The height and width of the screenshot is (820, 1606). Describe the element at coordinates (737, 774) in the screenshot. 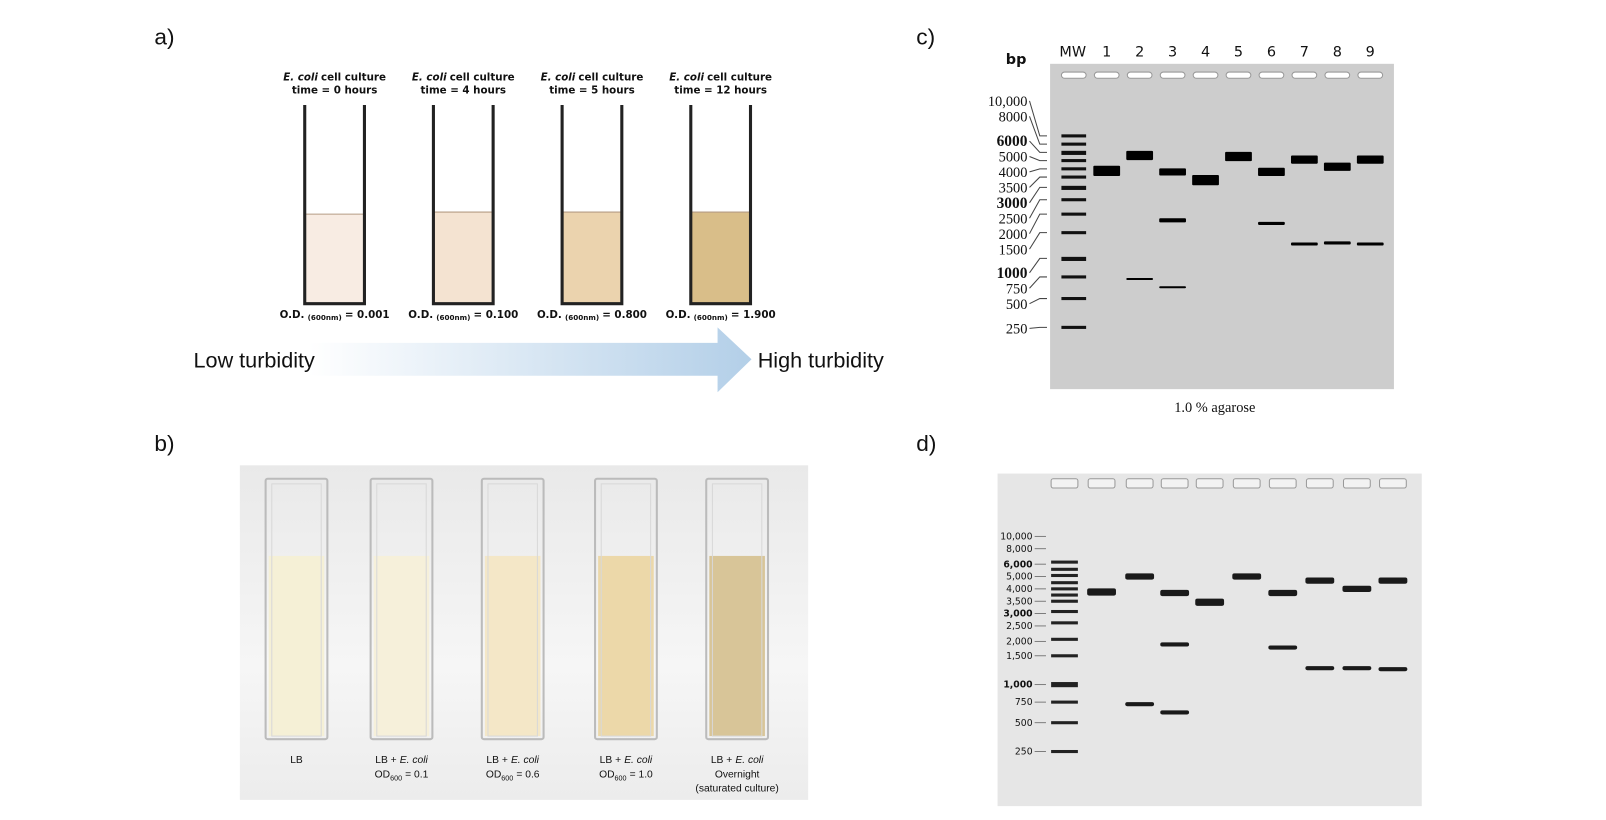

I see `cuvette-label: Overnight` at that location.